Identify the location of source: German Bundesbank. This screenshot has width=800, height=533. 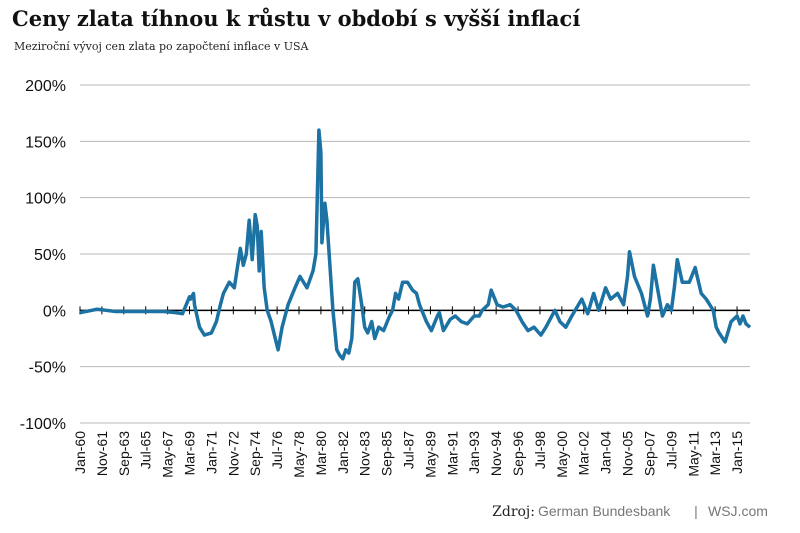
(604, 511).